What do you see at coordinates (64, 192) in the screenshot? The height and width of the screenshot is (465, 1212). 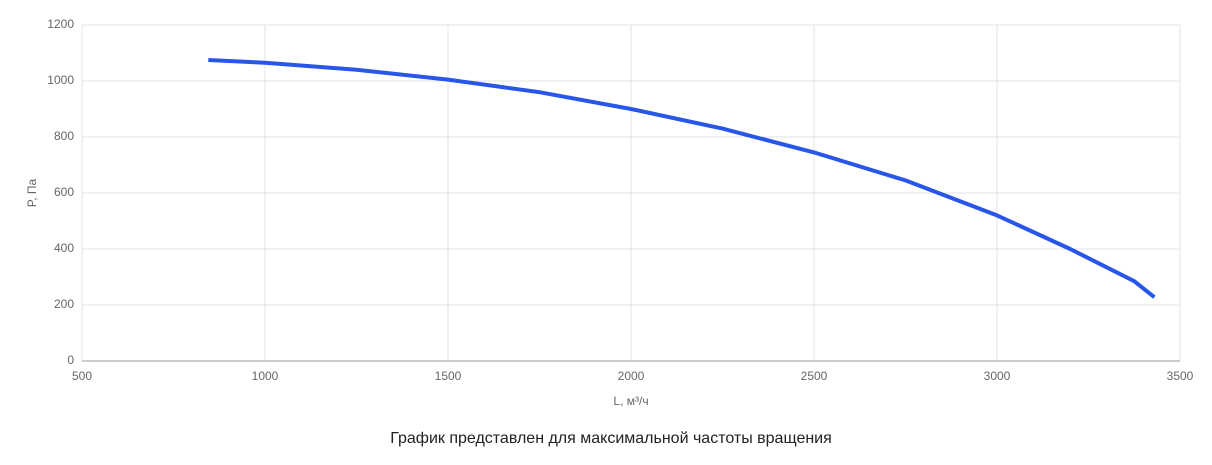 I see `y-tick-label: 600` at bounding box center [64, 192].